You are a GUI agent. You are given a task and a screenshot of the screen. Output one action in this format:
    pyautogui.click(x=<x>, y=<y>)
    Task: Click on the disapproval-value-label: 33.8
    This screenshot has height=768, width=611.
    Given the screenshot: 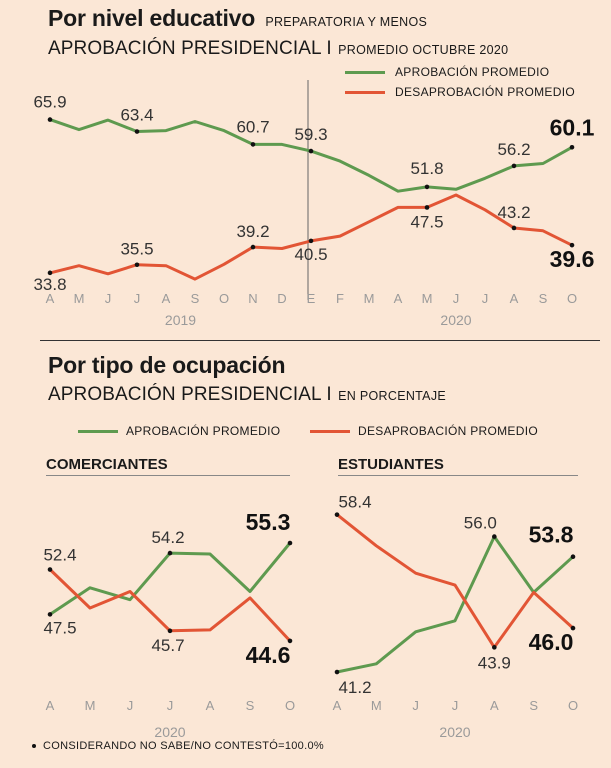 What is the action you would take?
    pyautogui.click(x=49, y=284)
    